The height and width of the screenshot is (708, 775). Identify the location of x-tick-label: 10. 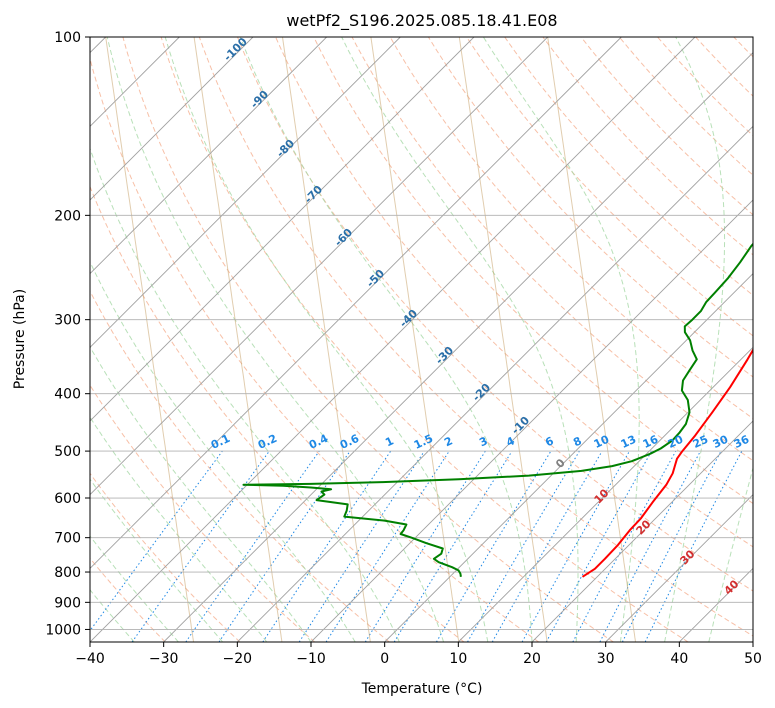
(458, 659).